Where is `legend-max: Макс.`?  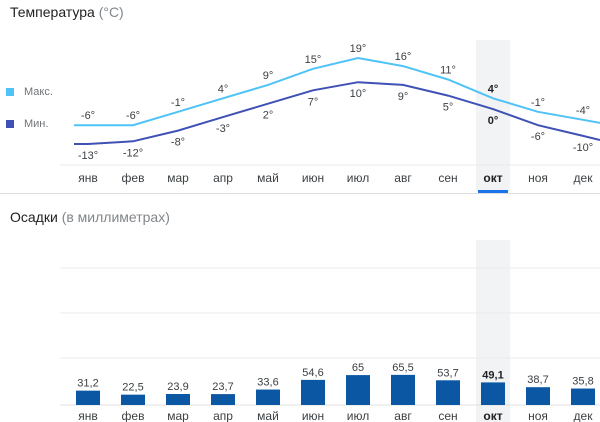 legend-max: Макс. is located at coordinates (29, 92).